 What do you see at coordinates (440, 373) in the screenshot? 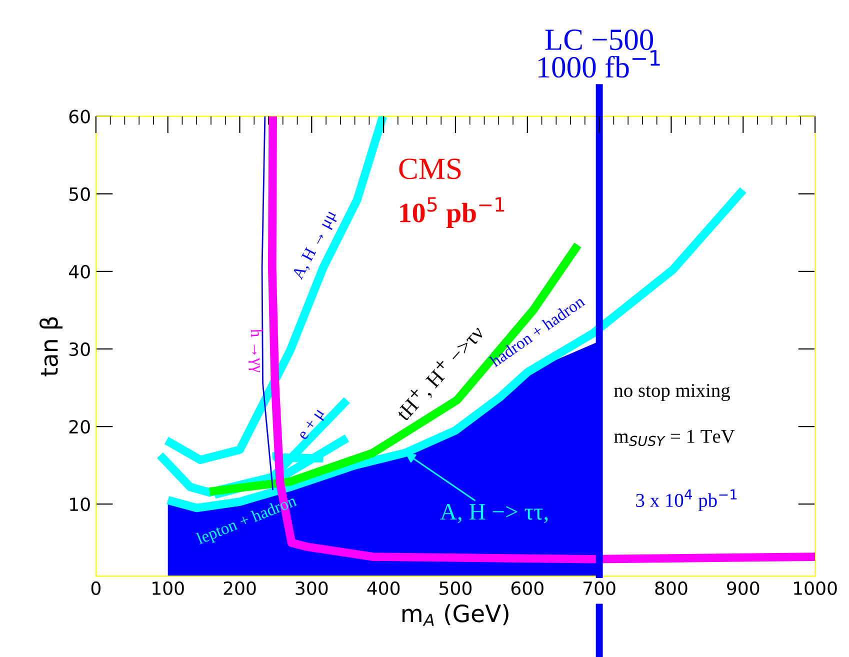
I see `annotation: tH$^{+}$, H$^{+}$ −>τν` at bounding box center [440, 373].